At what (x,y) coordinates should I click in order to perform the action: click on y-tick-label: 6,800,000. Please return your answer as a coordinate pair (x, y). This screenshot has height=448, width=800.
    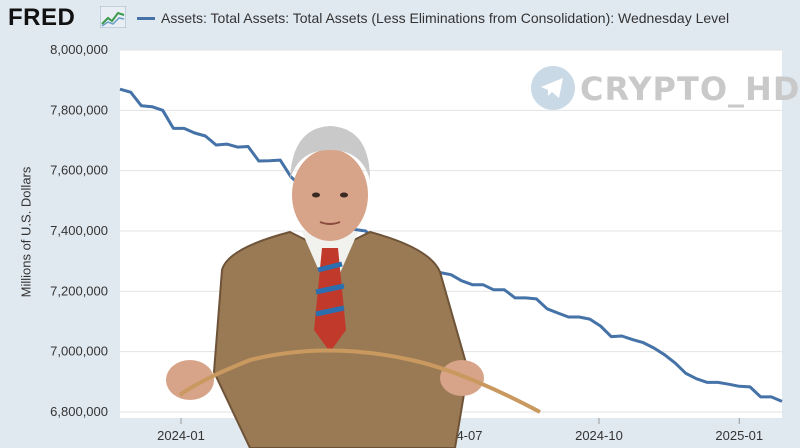
    Looking at the image, I should click on (79, 411).